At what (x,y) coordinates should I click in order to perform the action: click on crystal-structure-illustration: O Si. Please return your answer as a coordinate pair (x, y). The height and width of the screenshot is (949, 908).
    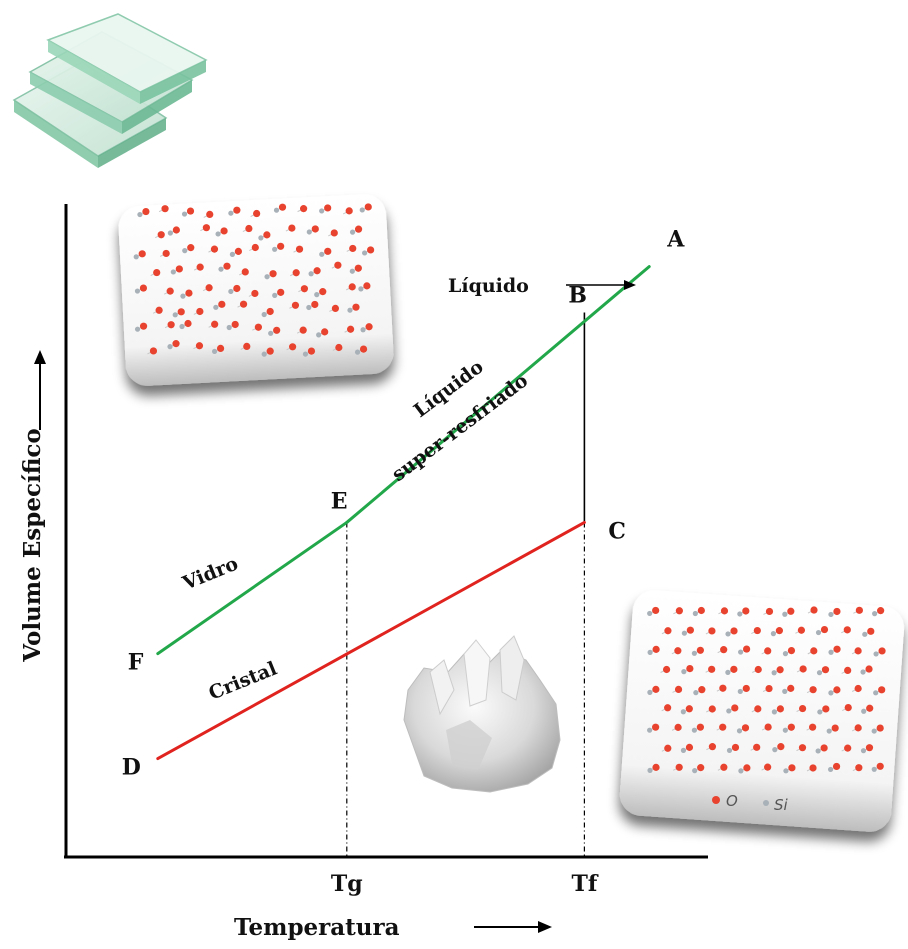
    Looking at the image, I should click on (762, 711).